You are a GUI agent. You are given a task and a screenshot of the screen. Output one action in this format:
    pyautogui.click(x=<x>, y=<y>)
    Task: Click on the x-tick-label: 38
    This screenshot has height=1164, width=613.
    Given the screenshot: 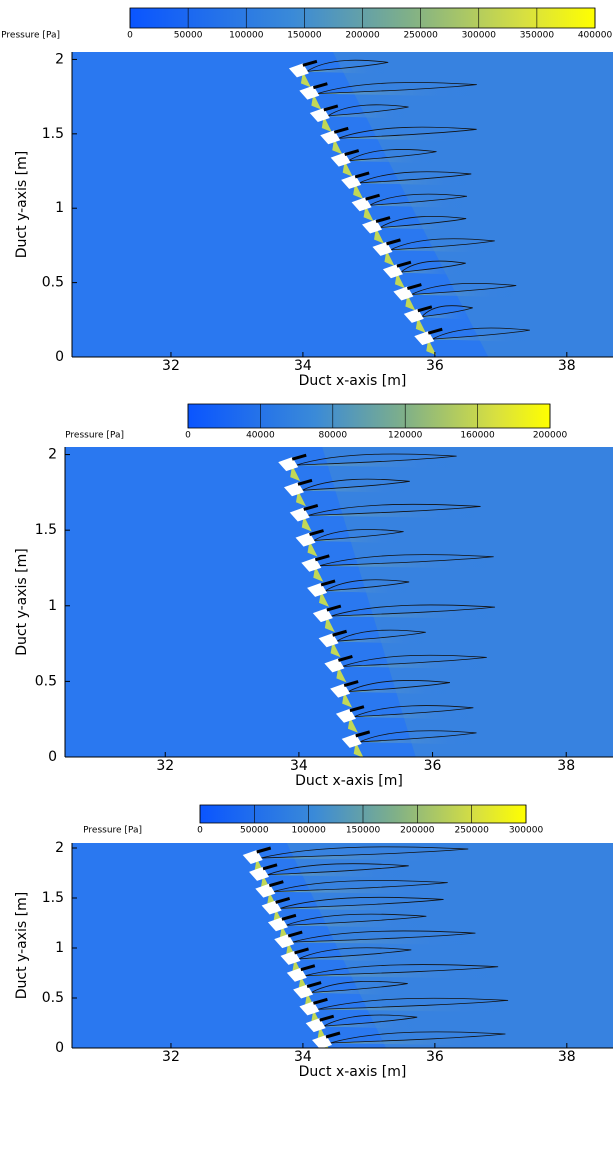 What is the action you would take?
    pyautogui.click(x=567, y=1057)
    